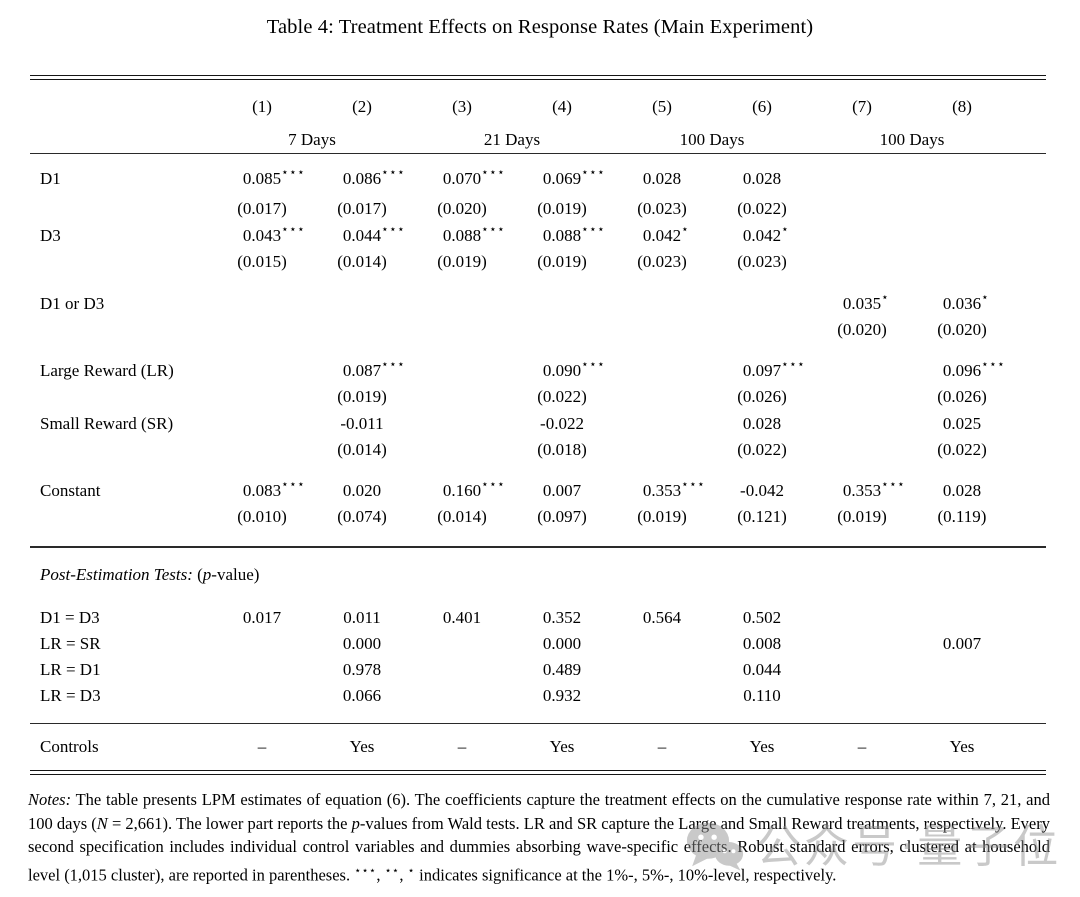  What do you see at coordinates (1029, 140) in the screenshot?
I see `header-filler` at bounding box center [1029, 140].